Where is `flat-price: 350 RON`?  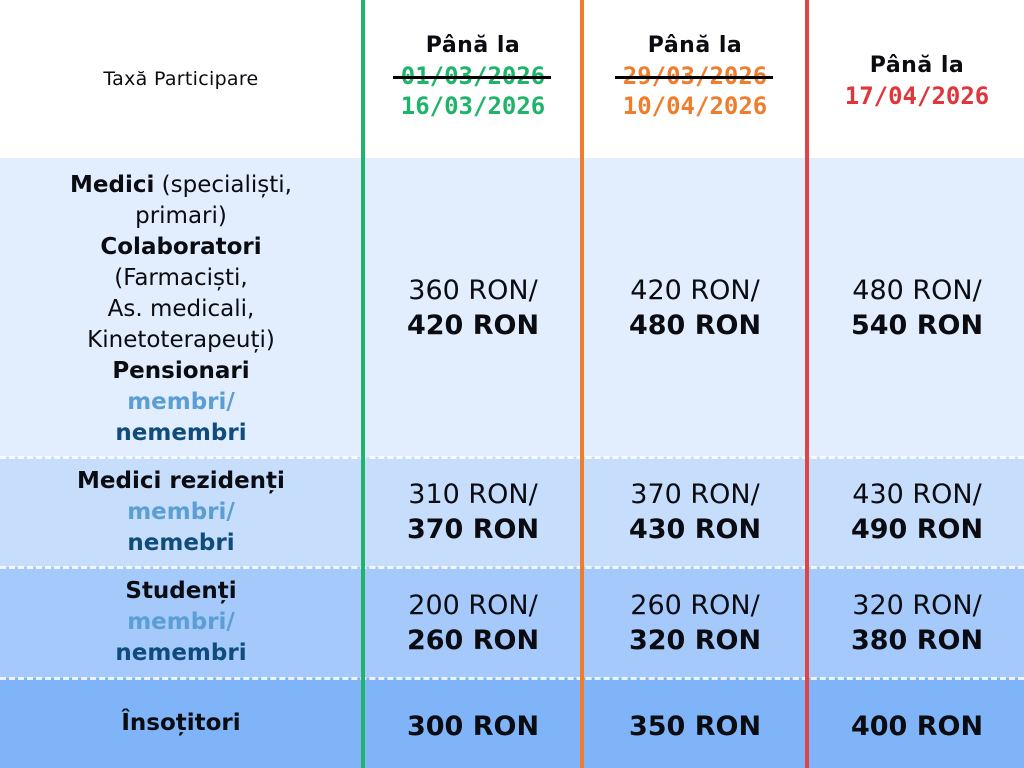
flat-price: 350 RON is located at coordinates (695, 726).